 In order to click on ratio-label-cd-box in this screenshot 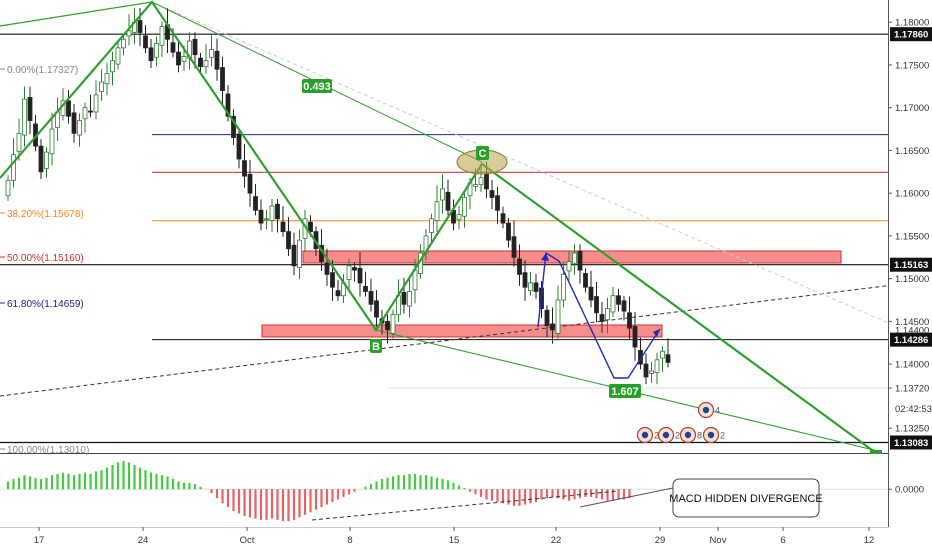, I will do `click(625, 391)`.